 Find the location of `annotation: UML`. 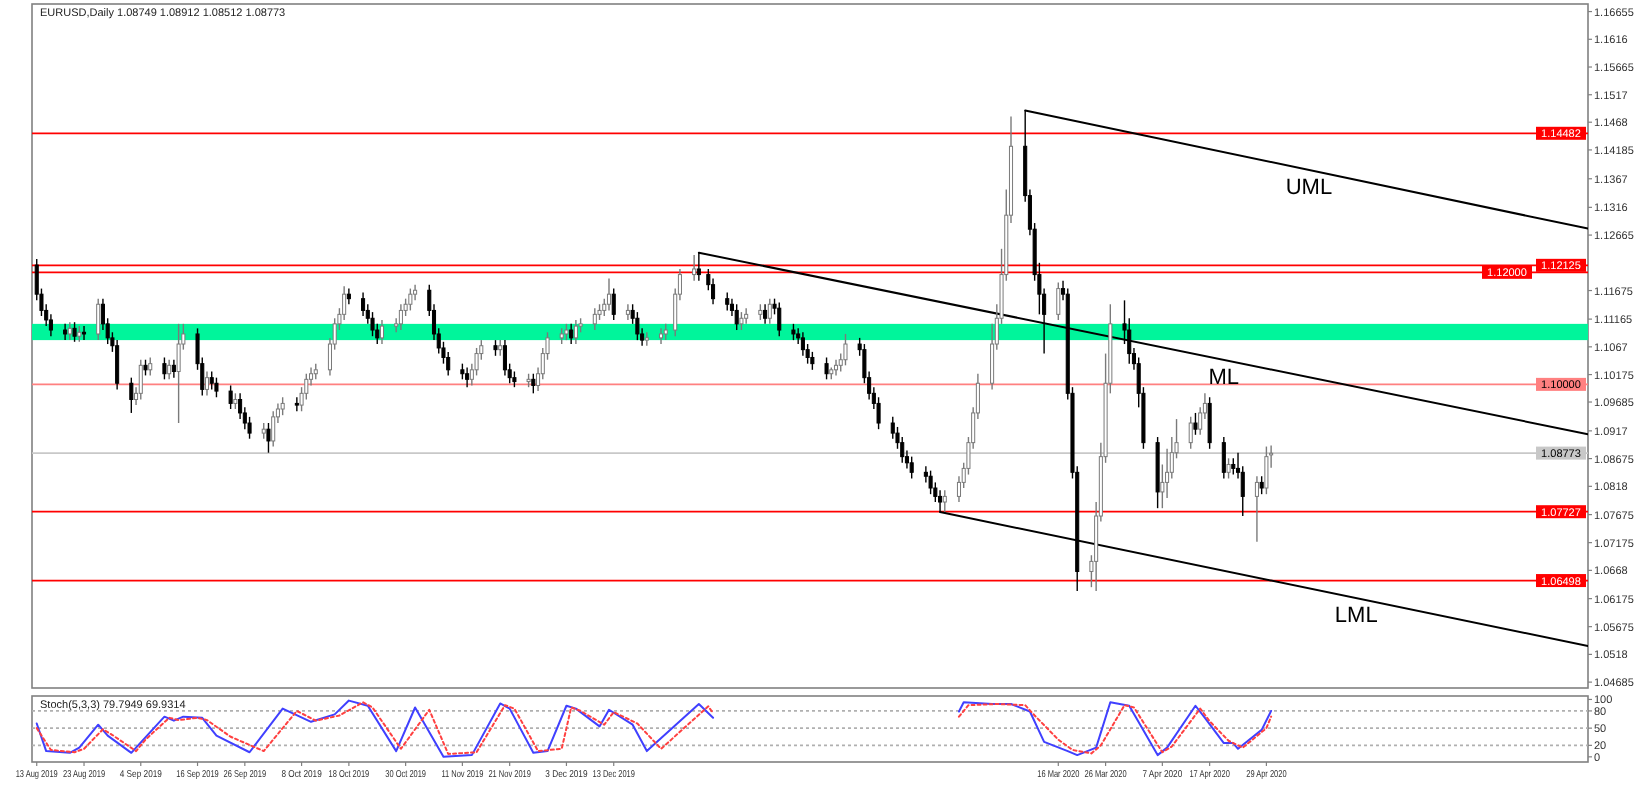

annotation: UML is located at coordinates (1309, 187).